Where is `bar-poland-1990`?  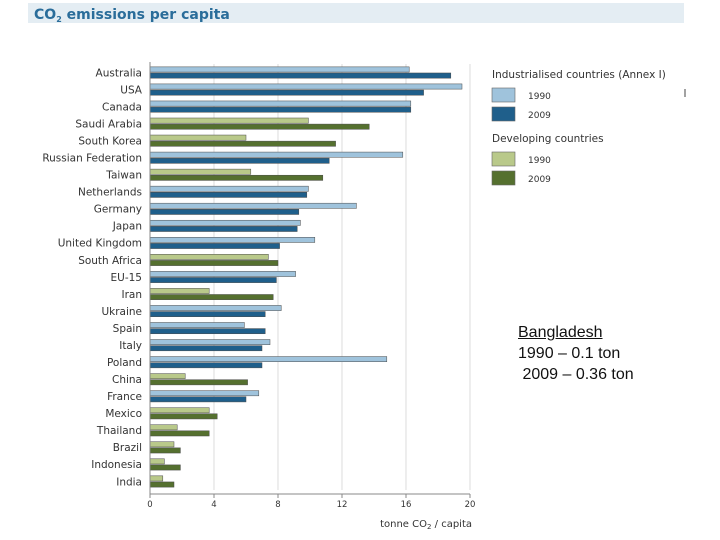 bar-poland-1990 is located at coordinates (268, 359).